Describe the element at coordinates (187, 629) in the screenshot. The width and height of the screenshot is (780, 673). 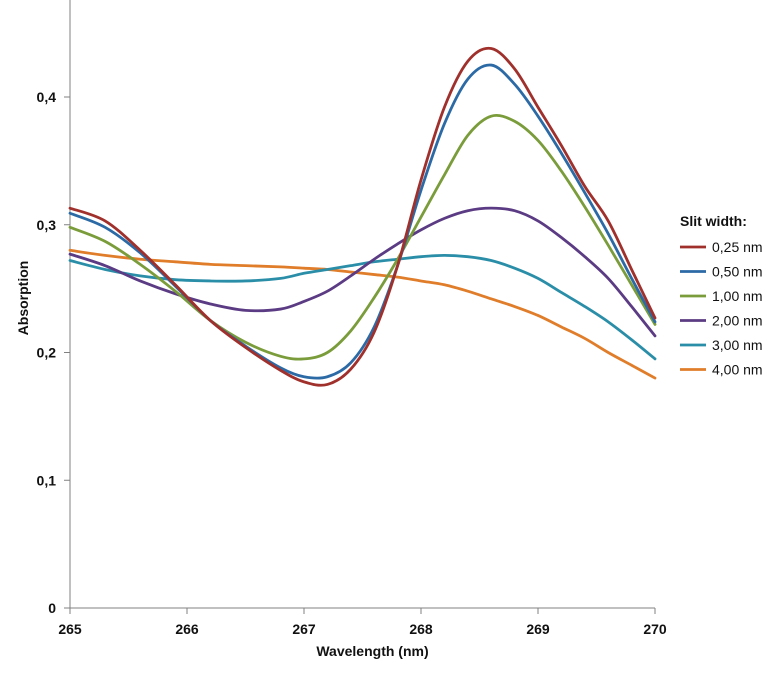
I see `x-tick-label: 266` at that location.